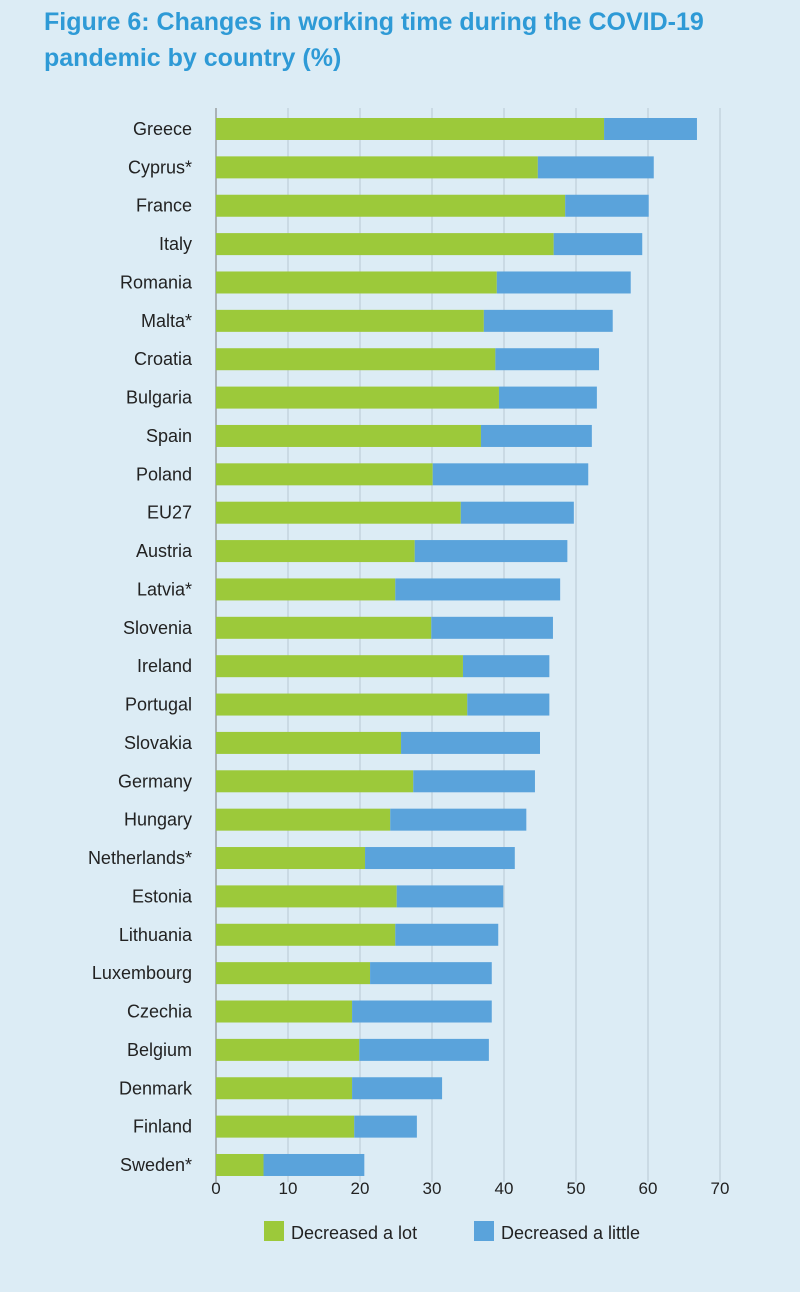 The image size is (800, 1292). Describe the element at coordinates (164, 666) in the screenshot. I see `category-label: Ireland` at that location.